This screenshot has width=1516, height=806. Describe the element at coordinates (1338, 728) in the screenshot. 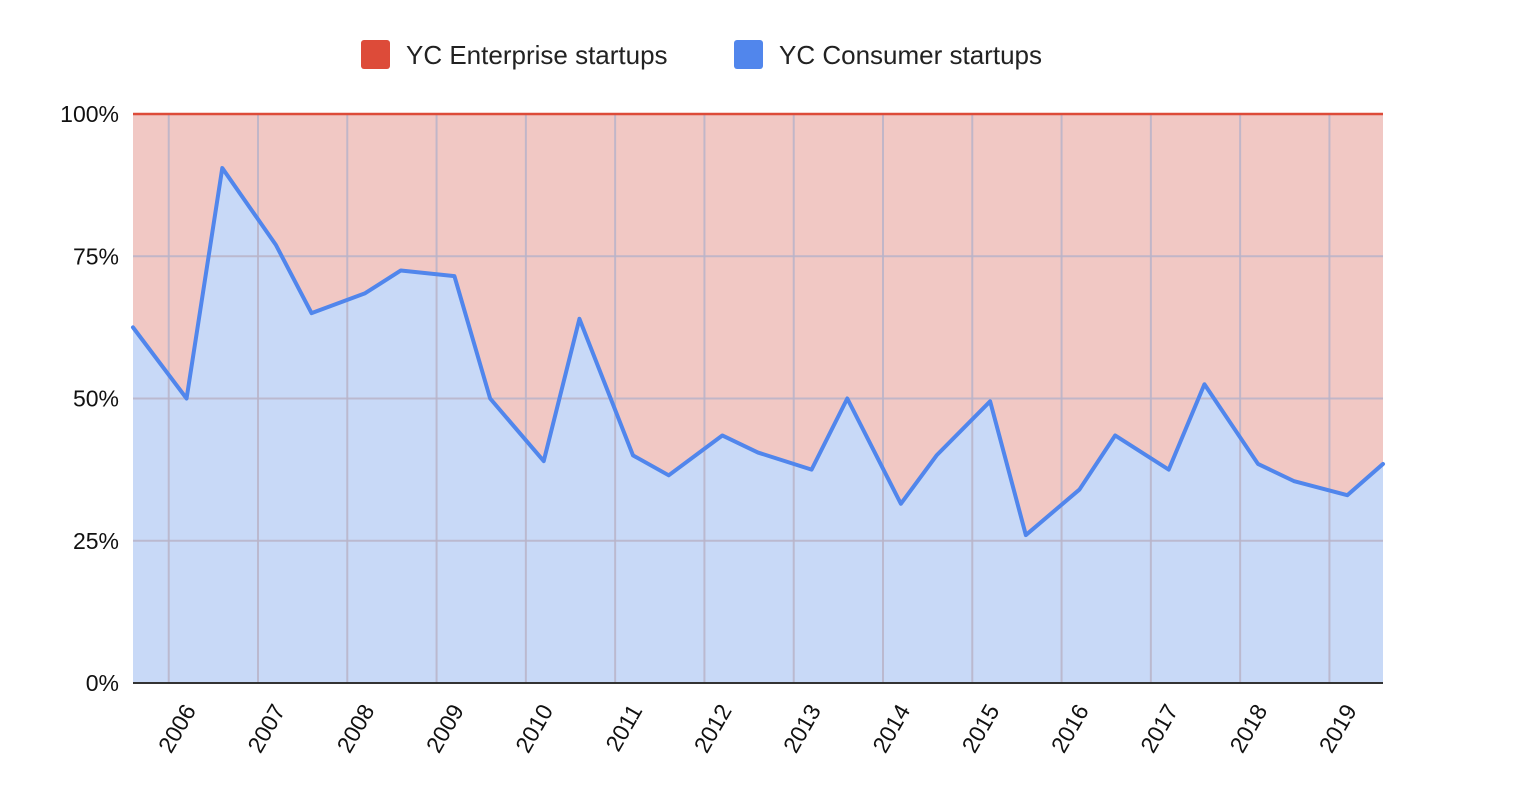

I see `x-tick-label: 2019` at that location.